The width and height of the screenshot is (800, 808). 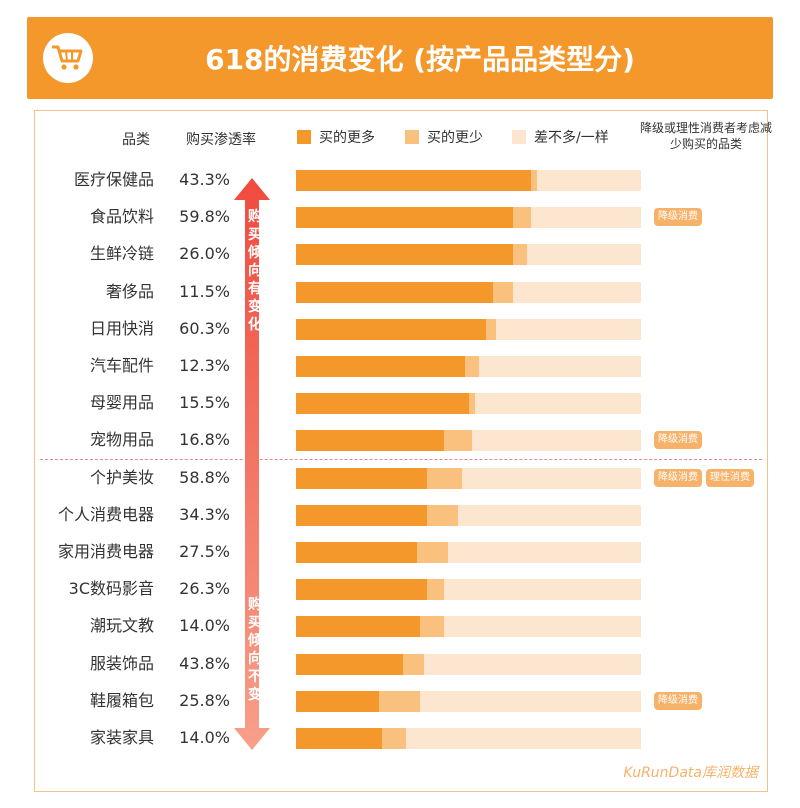 What do you see at coordinates (204, 217) in the screenshot?
I see `penetration-rate-label: 59.8%` at bounding box center [204, 217].